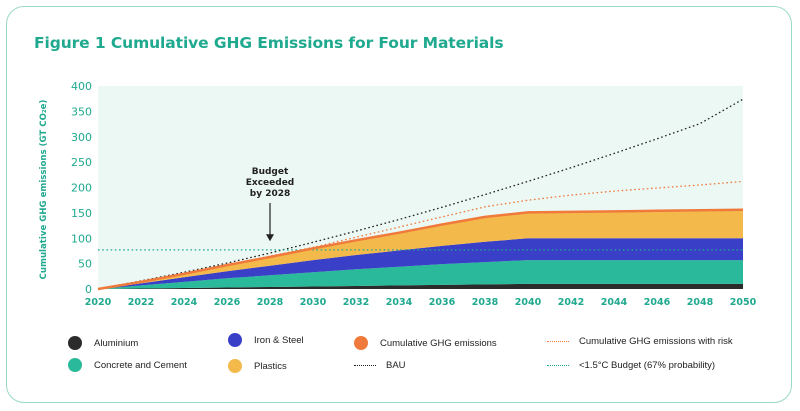 The height and width of the screenshot is (411, 800). What do you see at coordinates (44, 190) in the screenshot?
I see `y-axis-label: Cumulative GHG emissions (GT CO₂e)` at bounding box center [44, 190].